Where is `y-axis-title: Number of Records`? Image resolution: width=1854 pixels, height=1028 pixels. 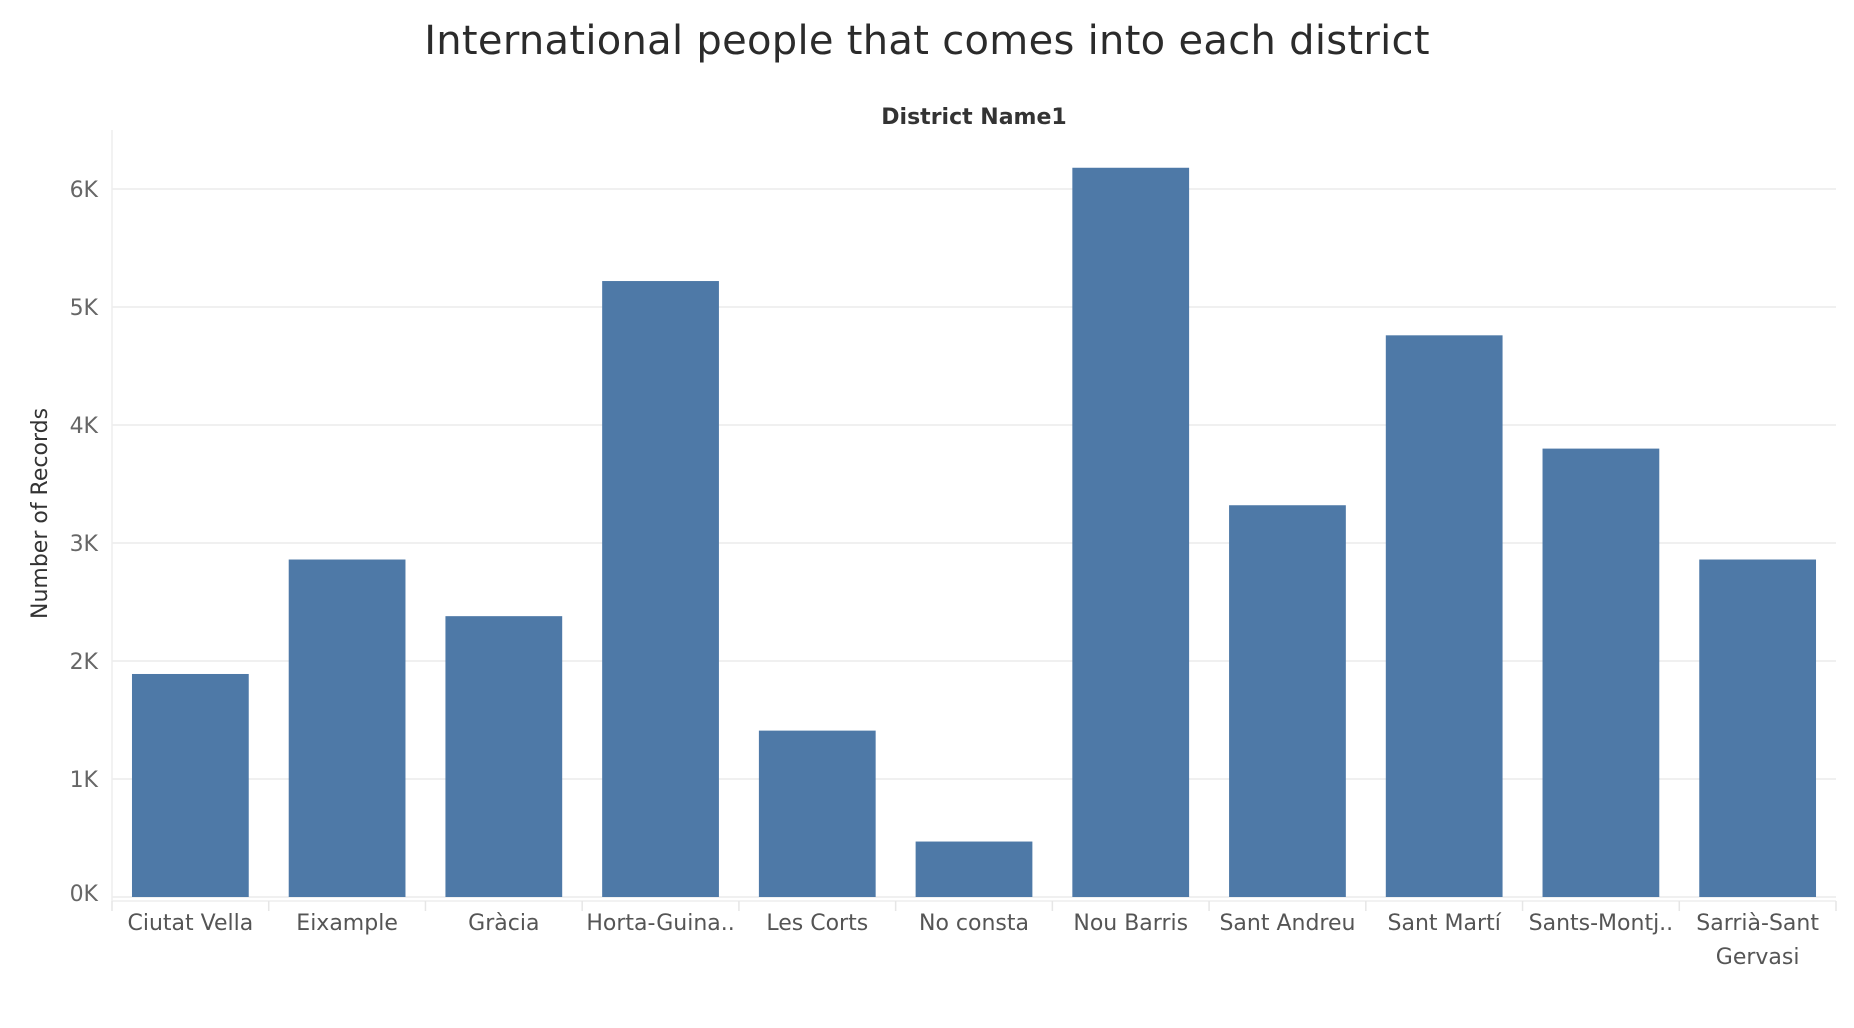 y-axis-title: Number of Records is located at coordinates (40, 513).